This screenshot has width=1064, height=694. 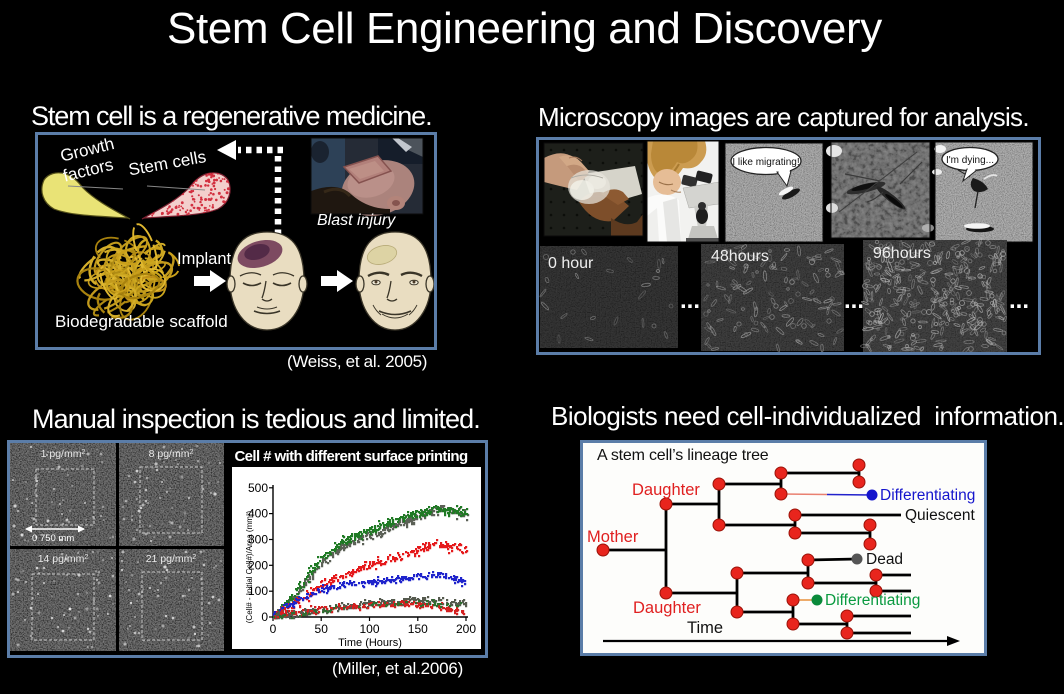 I want to click on svg-text: Blast injury, so click(x=356, y=220).